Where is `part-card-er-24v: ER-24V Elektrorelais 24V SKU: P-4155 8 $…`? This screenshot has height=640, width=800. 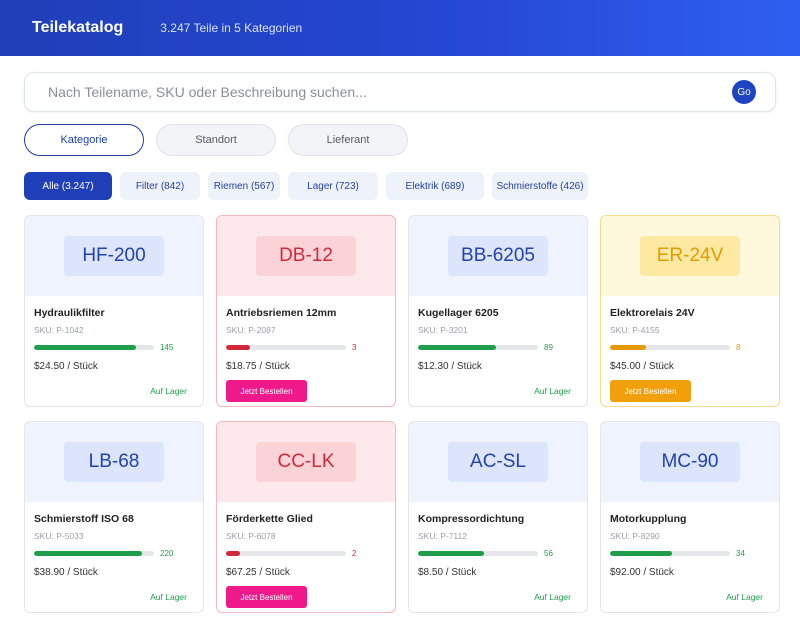
part-card-er-24v: ER-24V Elektrorelais 24V SKU: P-4155 8 $… is located at coordinates (690, 311).